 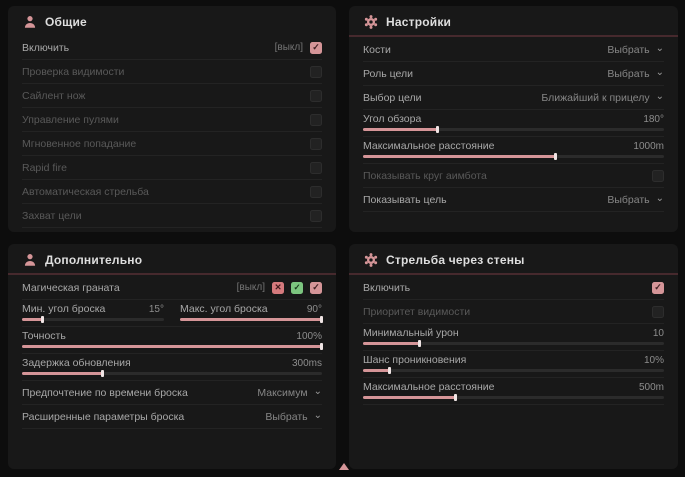 I want to click on setting-row: Роль цели Выбрать ⌄, so click(x=513, y=74).